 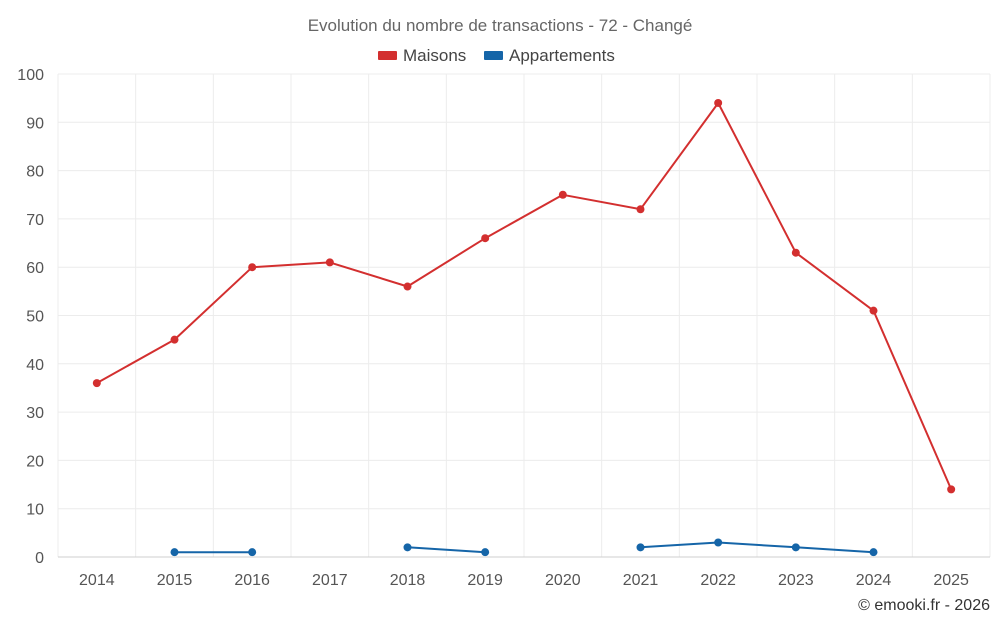 What do you see at coordinates (35, 365) in the screenshot?
I see `y-tick-label-4: 40` at bounding box center [35, 365].